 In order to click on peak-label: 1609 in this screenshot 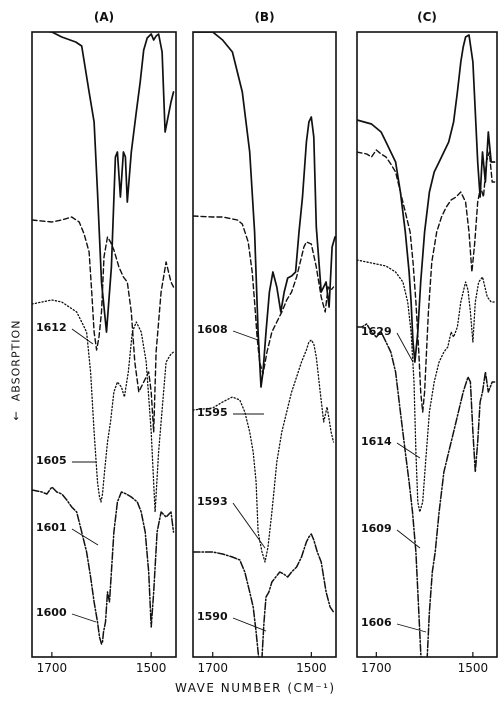, I will do `click(376, 528)`.